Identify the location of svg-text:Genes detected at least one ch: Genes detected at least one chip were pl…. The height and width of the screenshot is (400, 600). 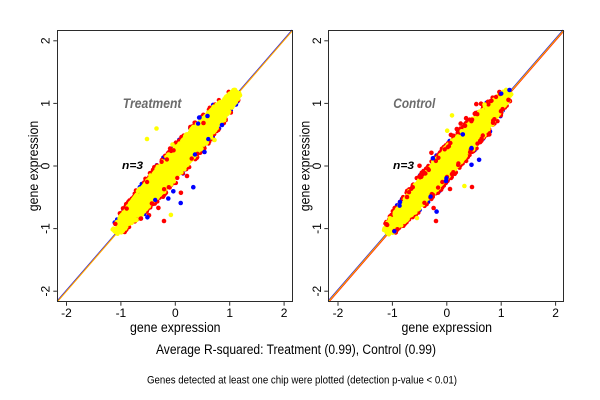
(302, 381).